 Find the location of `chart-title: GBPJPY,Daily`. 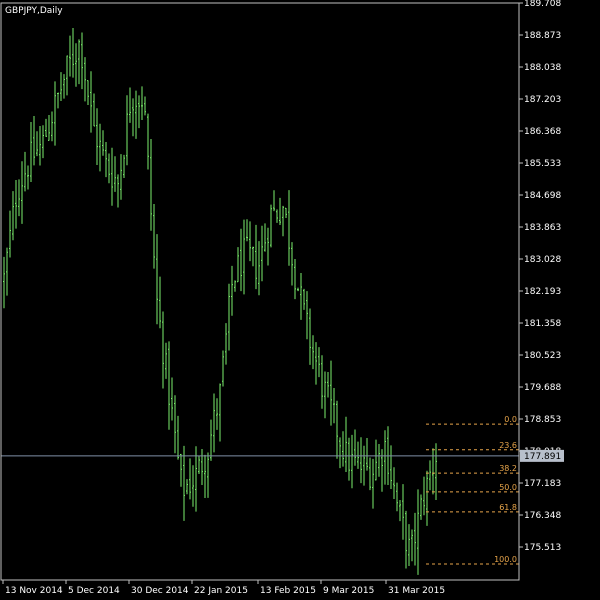

chart-title: GBPJPY,Daily is located at coordinates (34, 11).